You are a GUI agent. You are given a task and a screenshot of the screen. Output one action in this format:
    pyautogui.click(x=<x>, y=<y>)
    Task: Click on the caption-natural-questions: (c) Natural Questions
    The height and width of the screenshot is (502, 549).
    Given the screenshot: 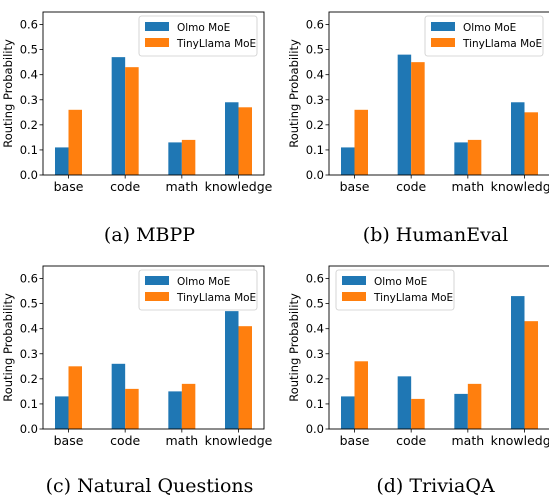 What is the action you would take?
    pyautogui.click(x=150, y=486)
    